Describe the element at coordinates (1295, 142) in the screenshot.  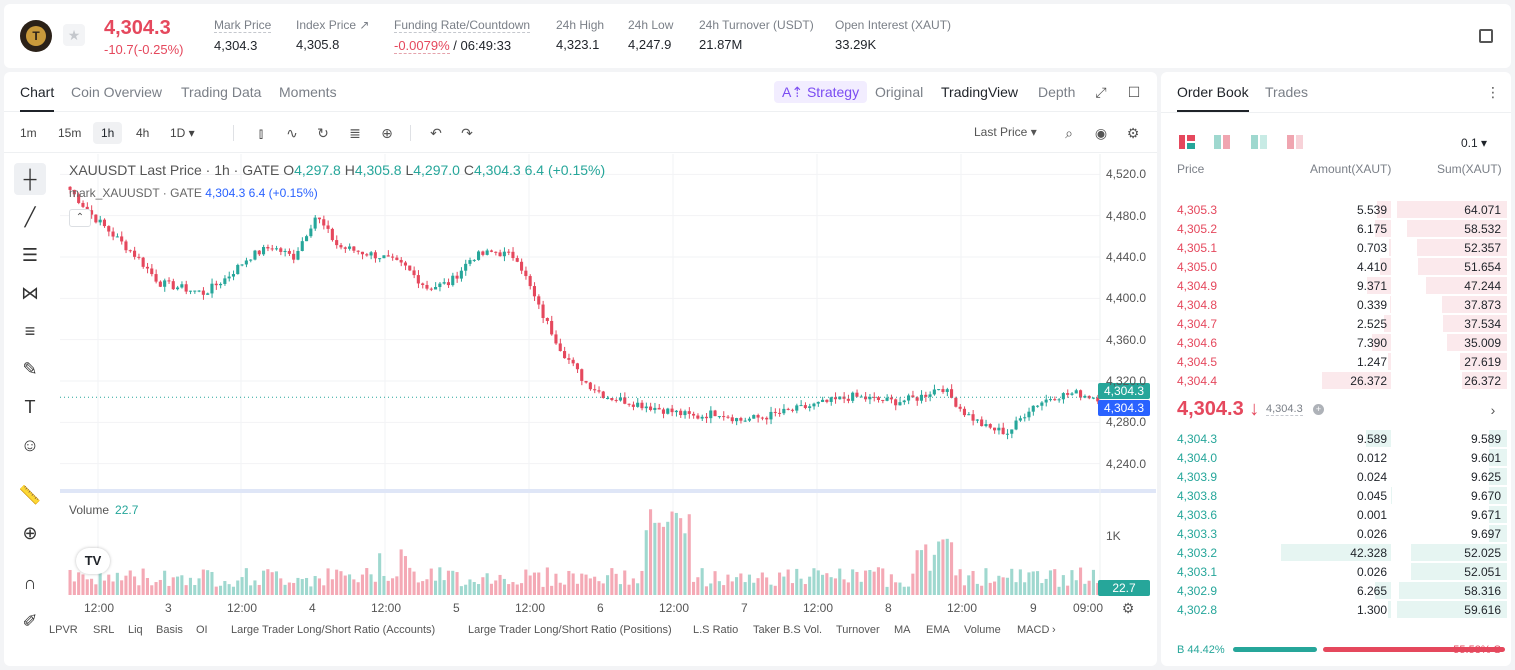
I see `view-asks-icon` at that location.